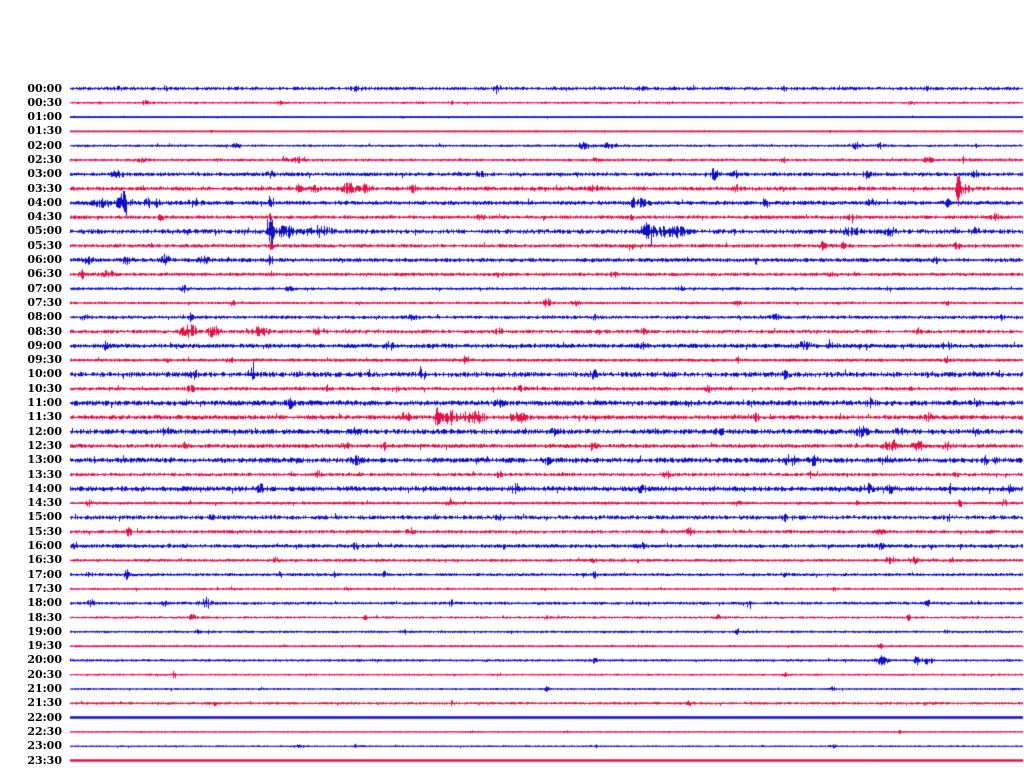 Image resolution: width=1024 pixels, height=780 pixels. I want to click on row-time-label: 02:00, so click(44, 145).